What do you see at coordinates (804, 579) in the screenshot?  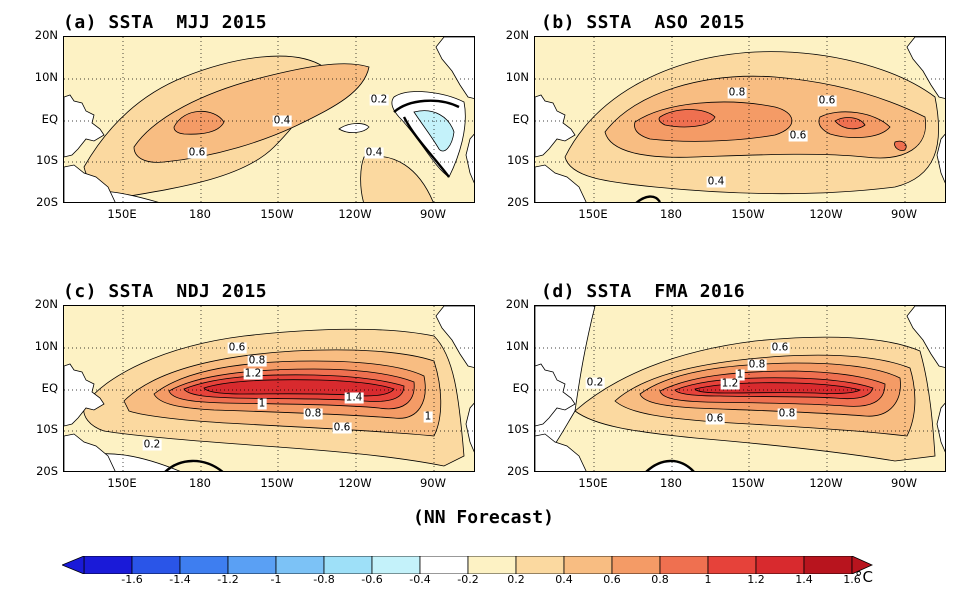 I see `colorbar-tick-label: 1.4` at bounding box center [804, 579].